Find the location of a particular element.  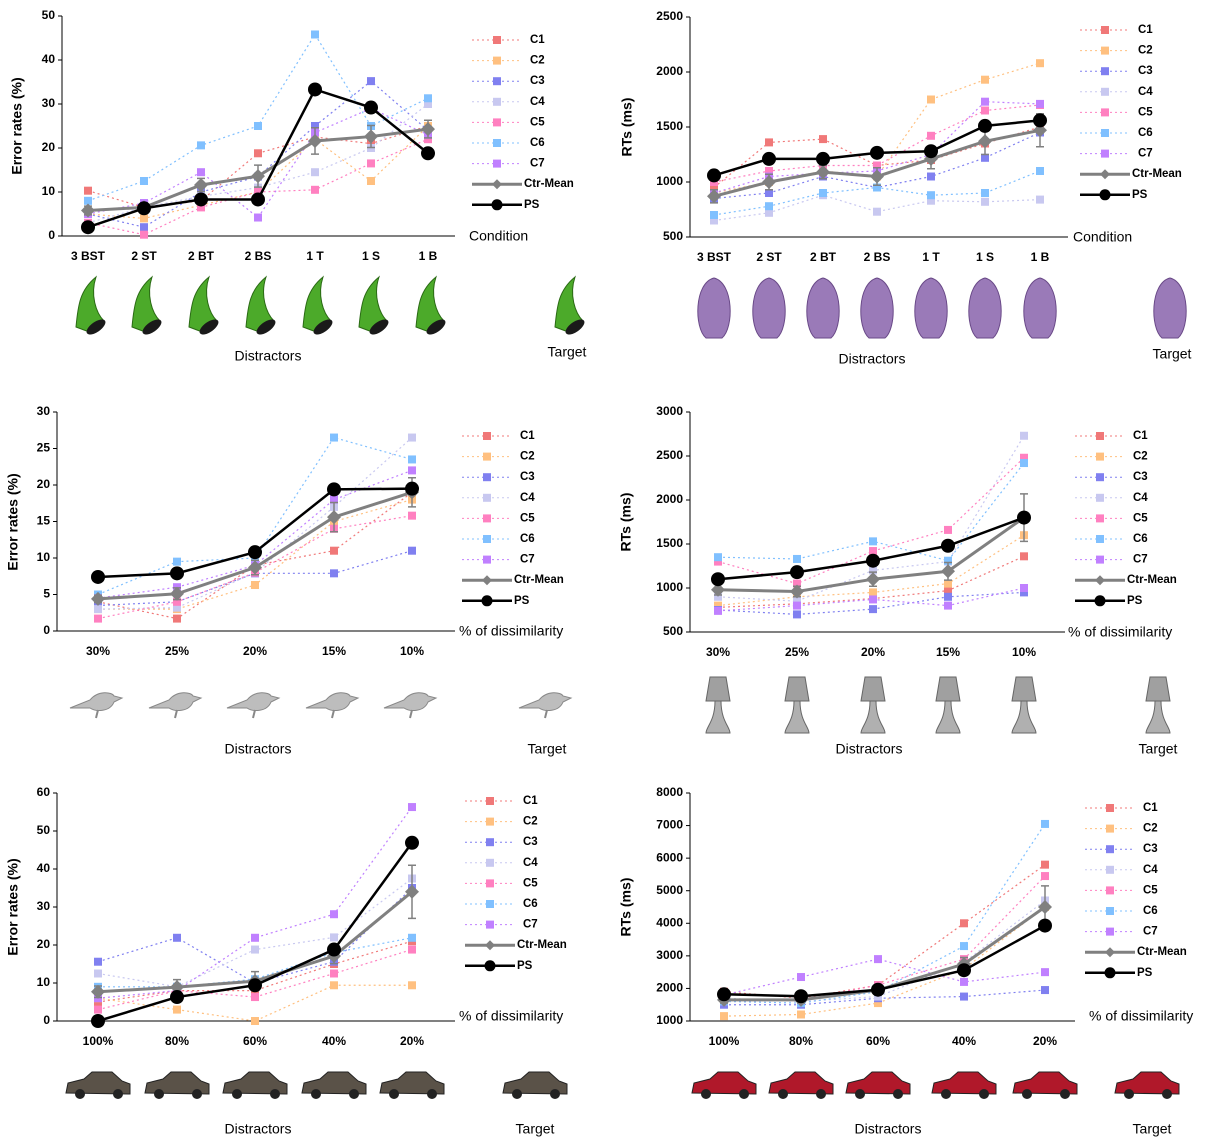

y-tick-label: 40 is located at coordinates (49, 59).